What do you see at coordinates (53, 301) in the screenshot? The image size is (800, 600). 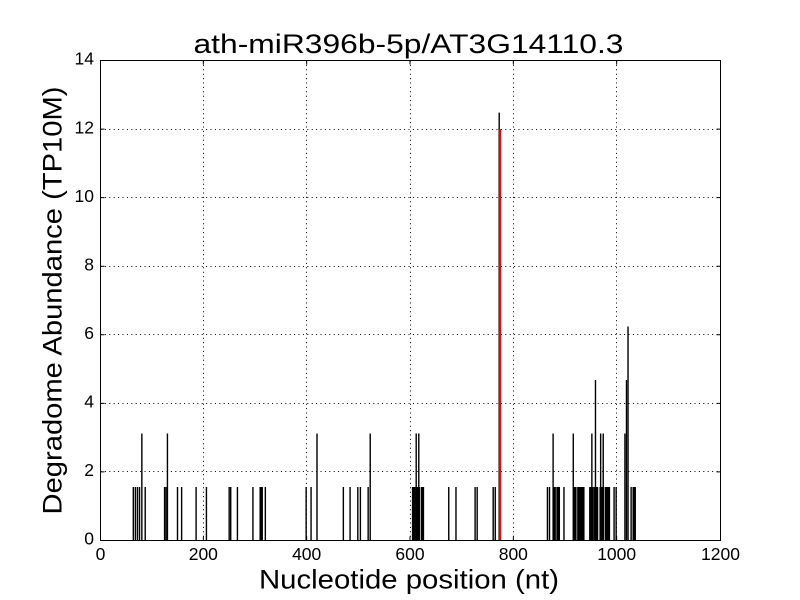 I see `svg-text: Degradome Abundance (TP10M)` at bounding box center [53, 301].